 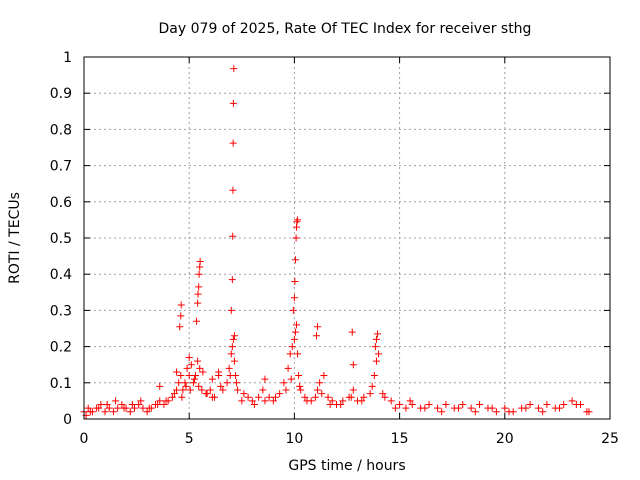 What do you see at coordinates (61, 94) in the screenshot?
I see `y-tick-label: 0.9` at bounding box center [61, 94].